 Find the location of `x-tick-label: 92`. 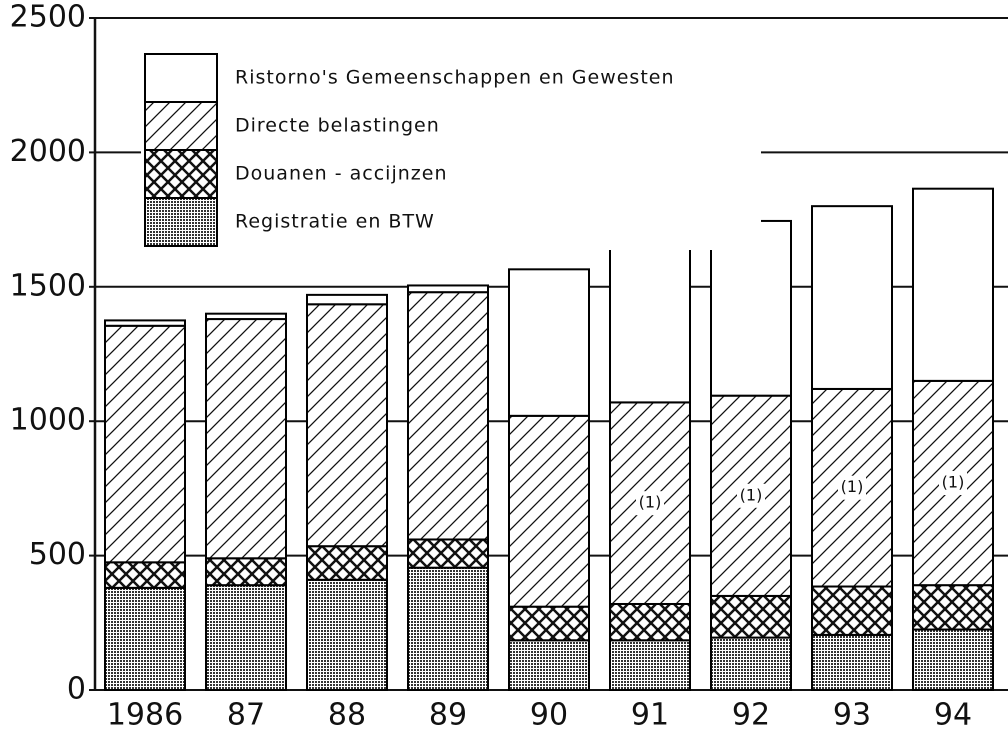

x-tick-label: 92 is located at coordinates (751, 715).